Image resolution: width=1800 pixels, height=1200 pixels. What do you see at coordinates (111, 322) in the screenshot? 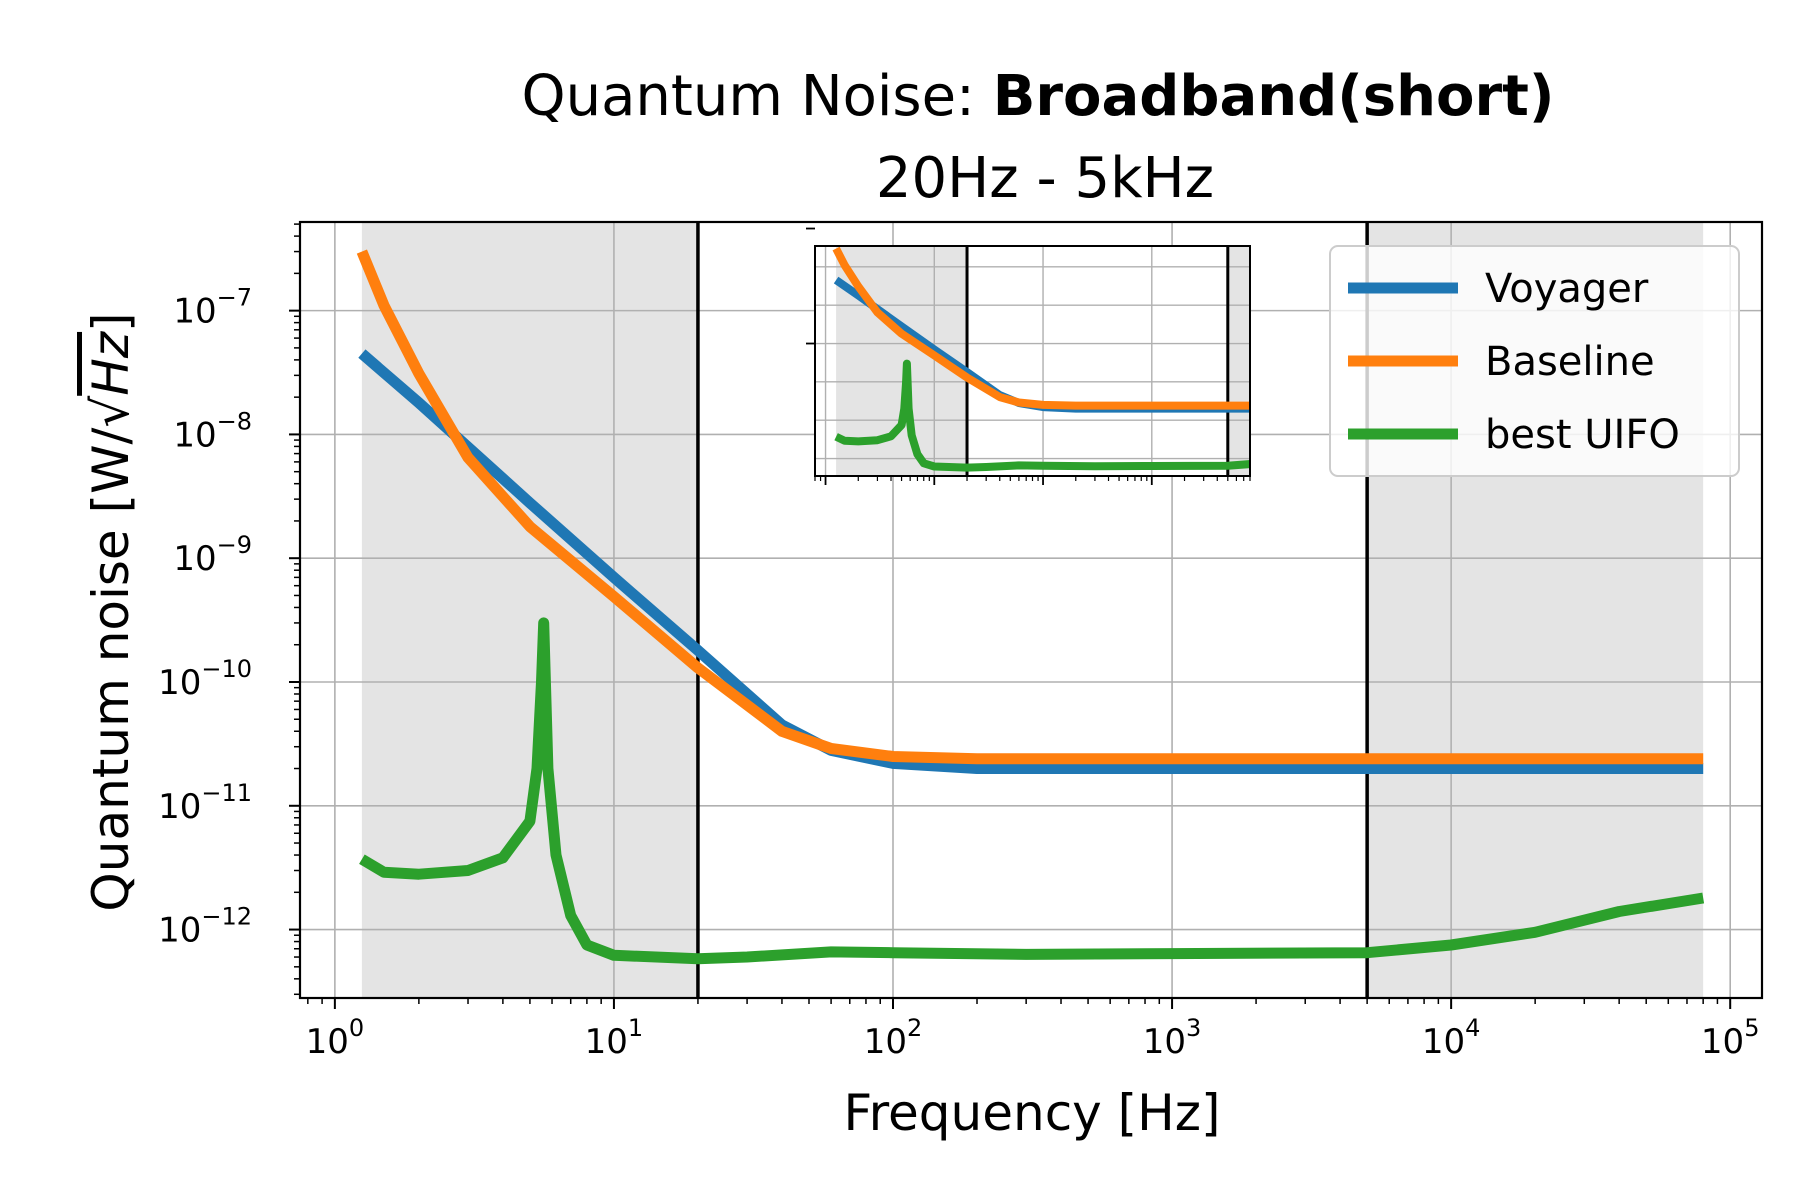
I see `y-axis-label-suffix: ]` at bounding box center [111, 322].